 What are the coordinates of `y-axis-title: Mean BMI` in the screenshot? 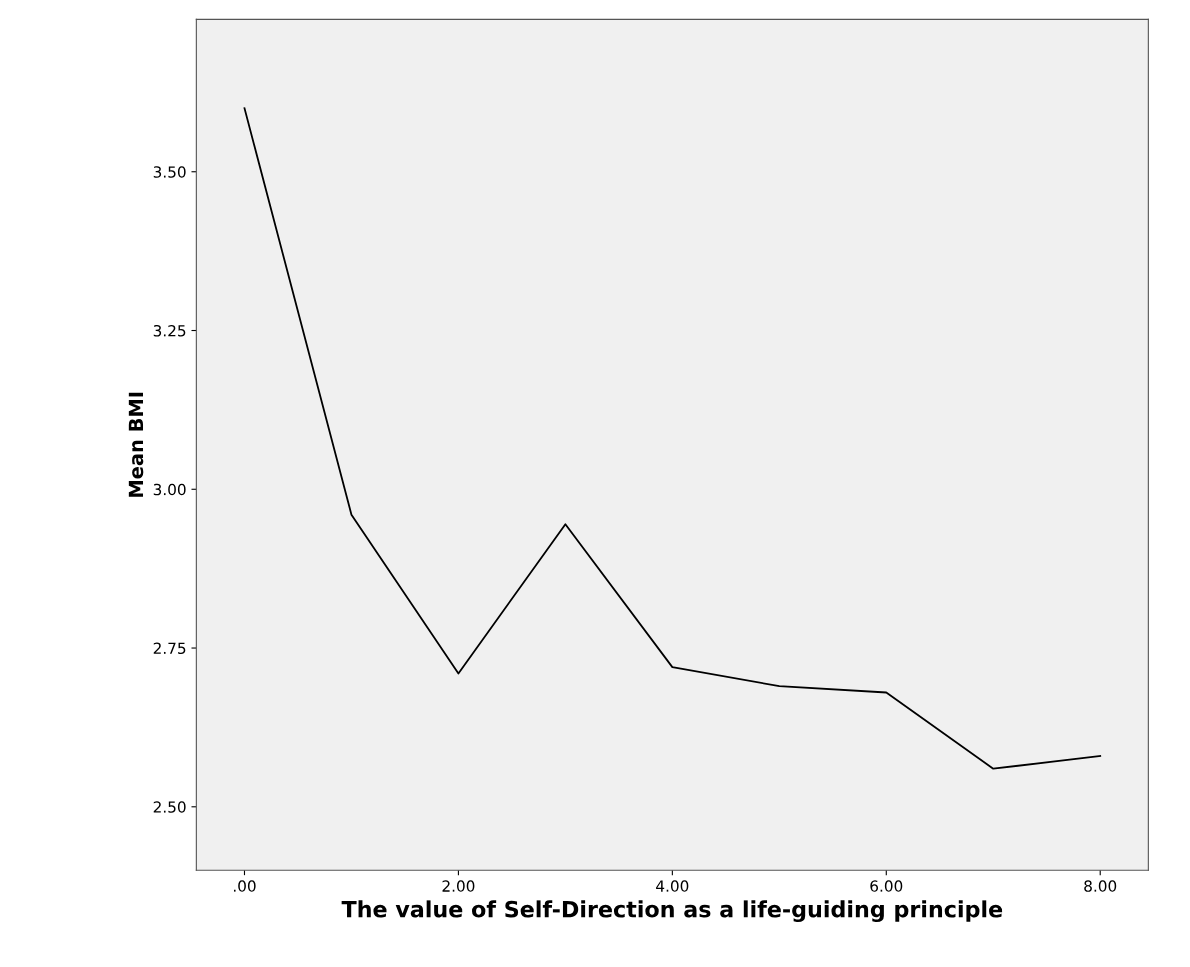 It's located at (136, 444).